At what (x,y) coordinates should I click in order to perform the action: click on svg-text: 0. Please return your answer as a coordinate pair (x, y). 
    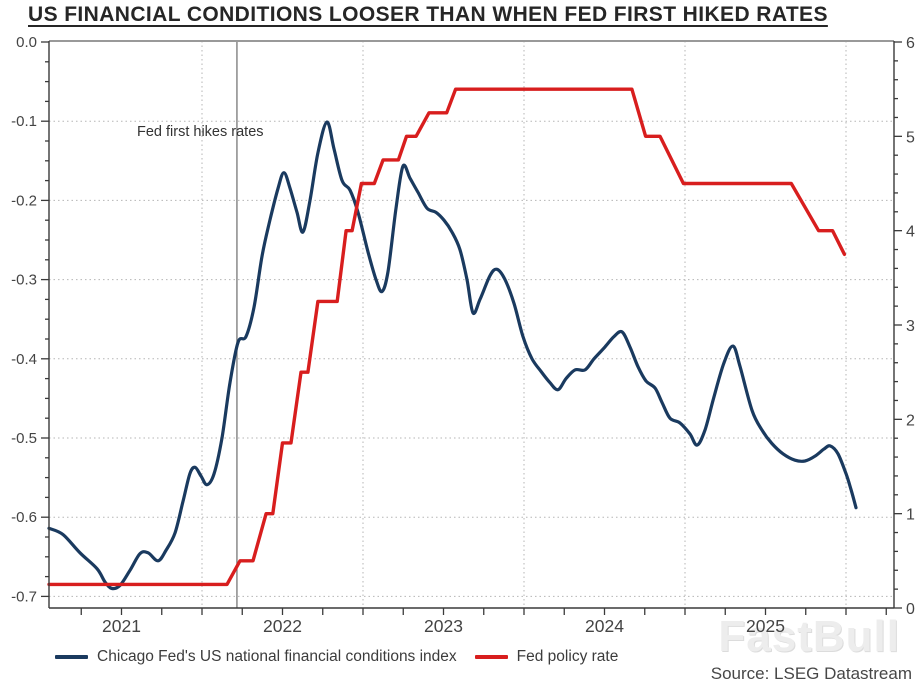
    Looking at the image, I should click on (910, 609).